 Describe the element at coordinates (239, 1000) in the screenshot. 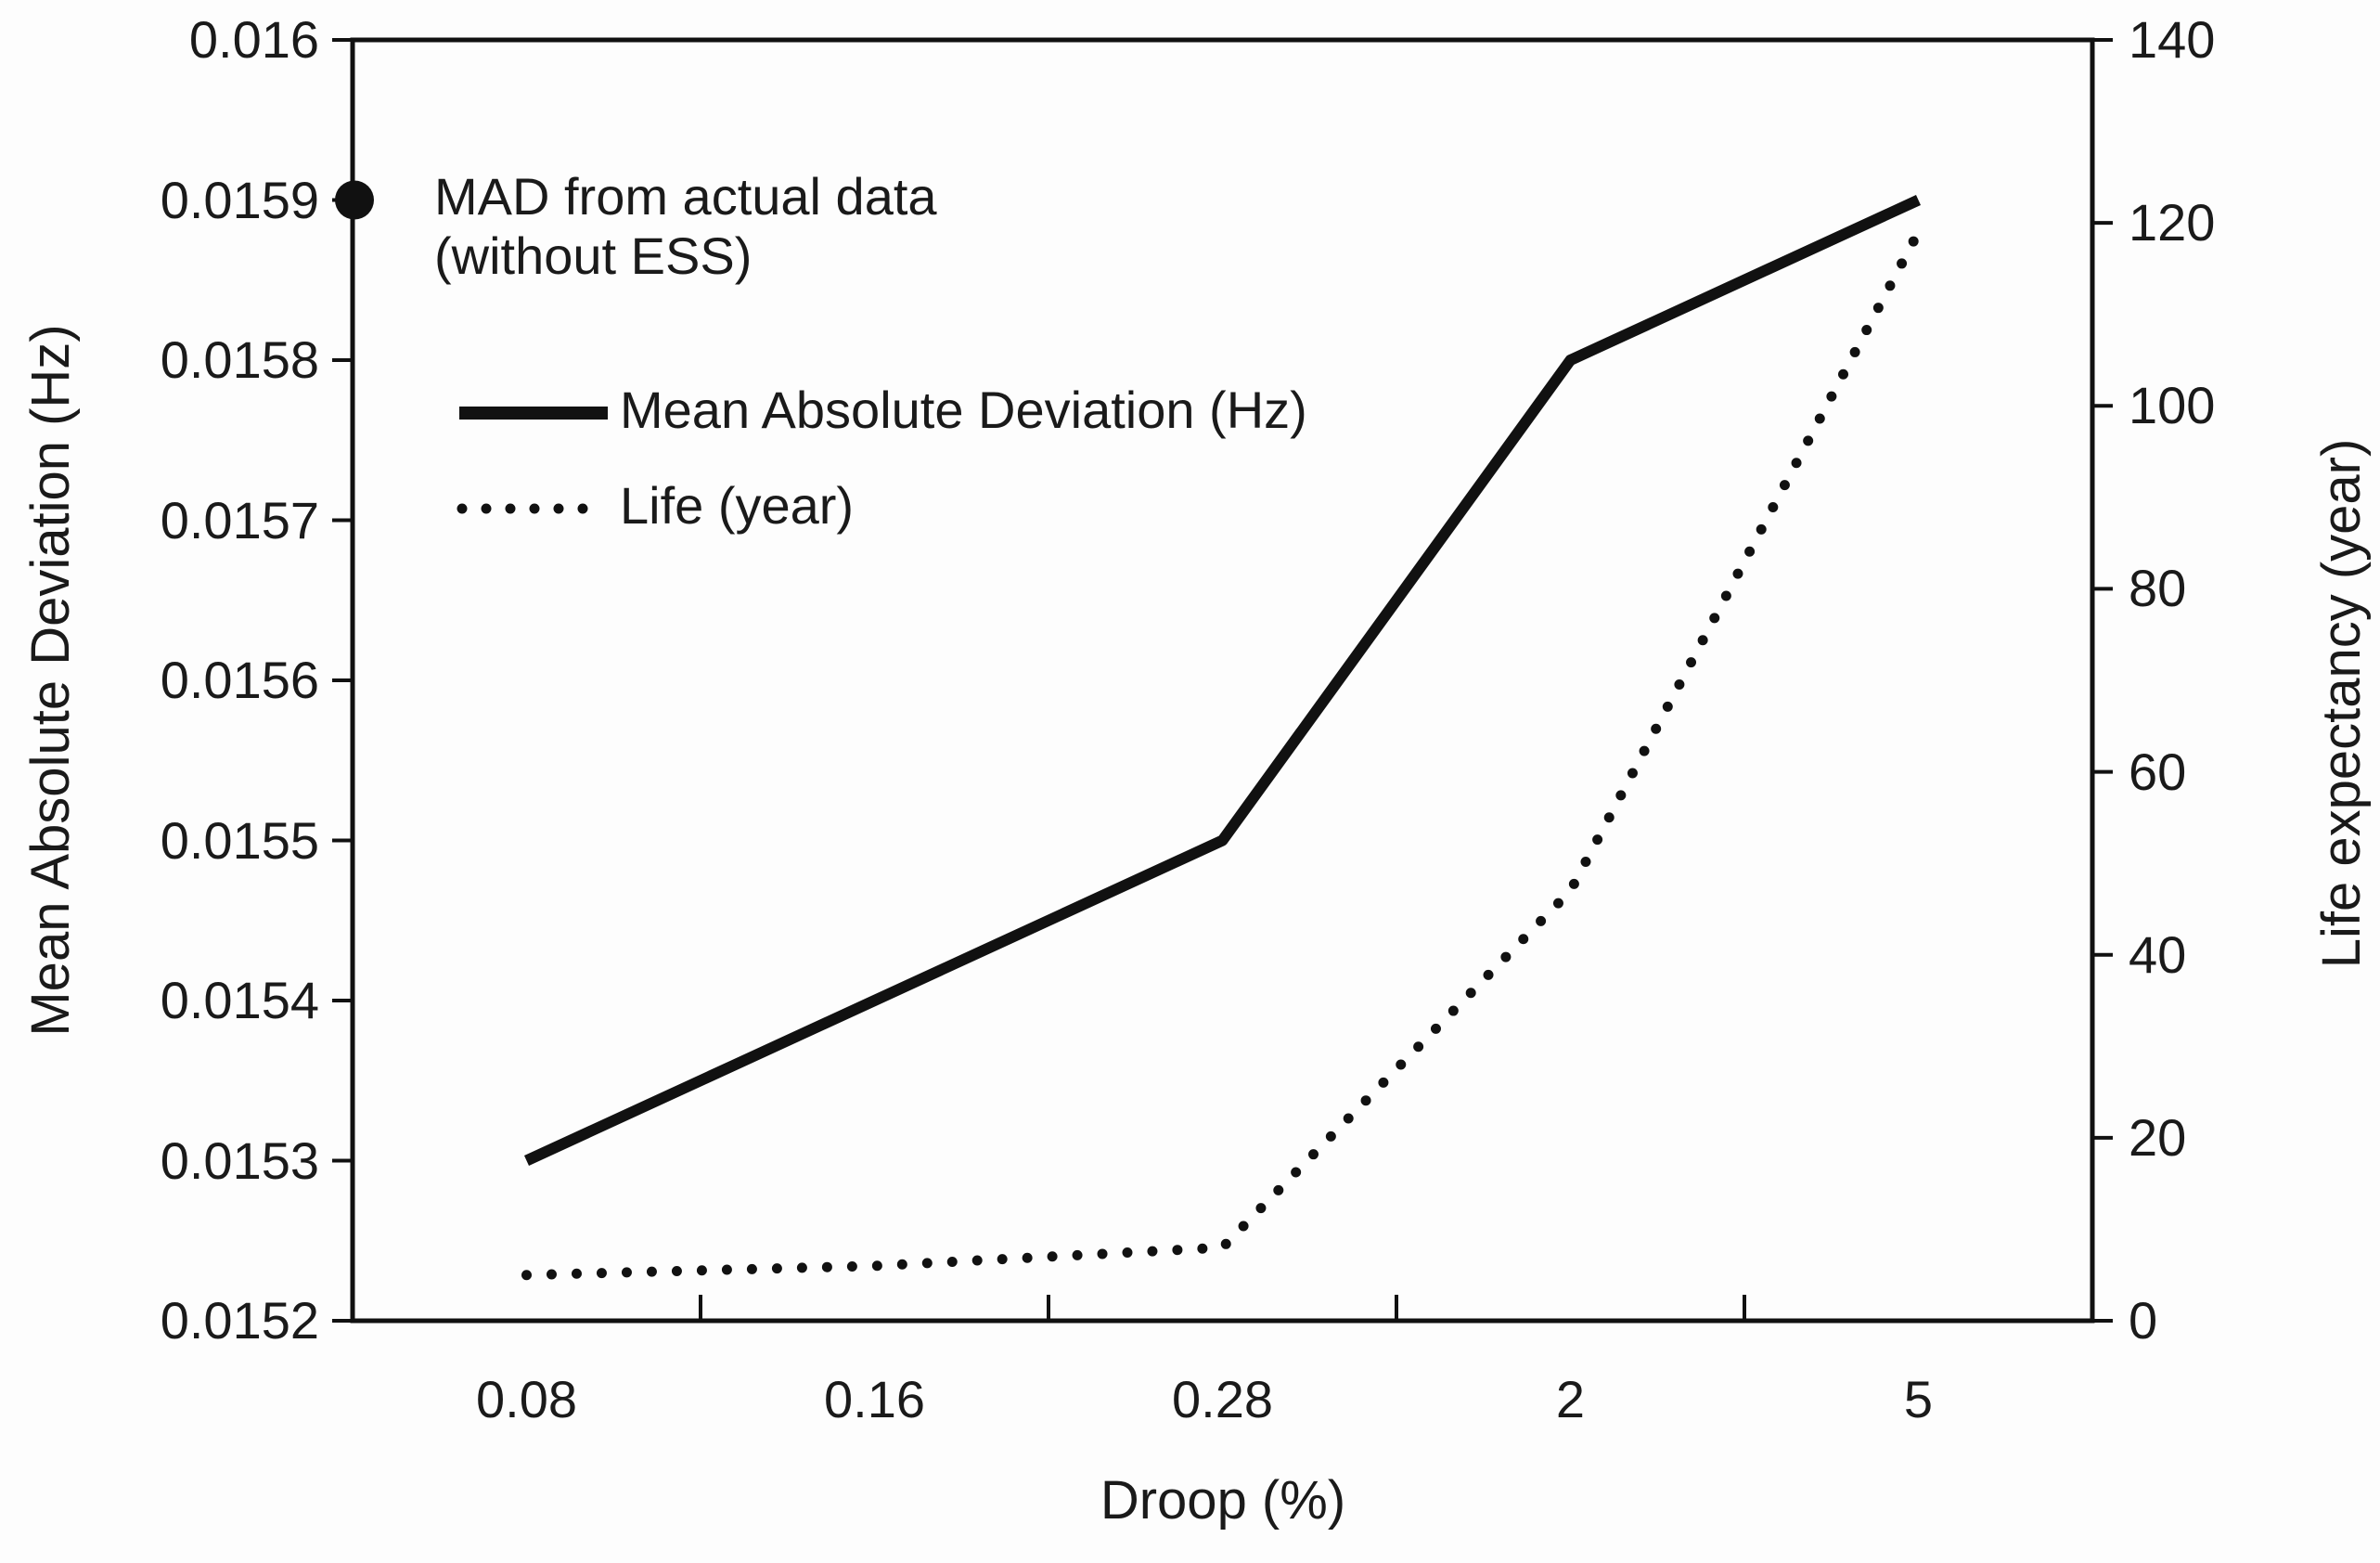

I see `y-left-tick-label: 0.0154` at that location.